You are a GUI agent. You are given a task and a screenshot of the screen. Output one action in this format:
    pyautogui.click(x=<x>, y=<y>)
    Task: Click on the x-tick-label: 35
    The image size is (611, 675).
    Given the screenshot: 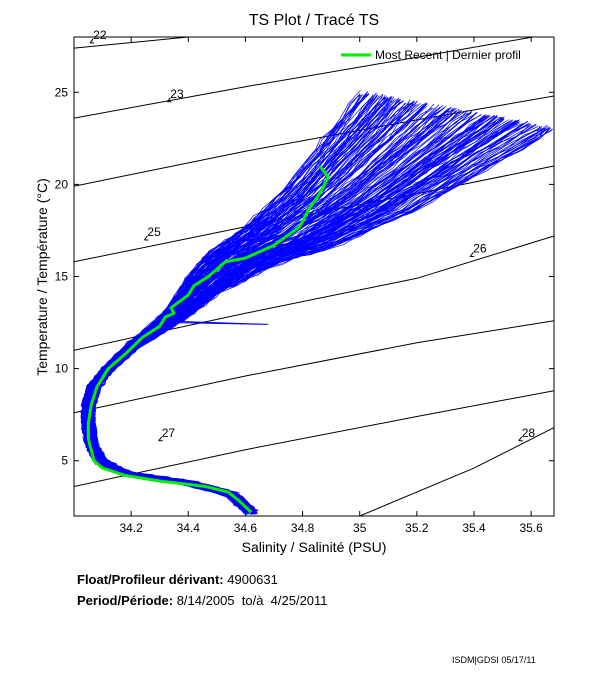 What is the action you would take?
    pyautogui.click(x=360, y=528)
    